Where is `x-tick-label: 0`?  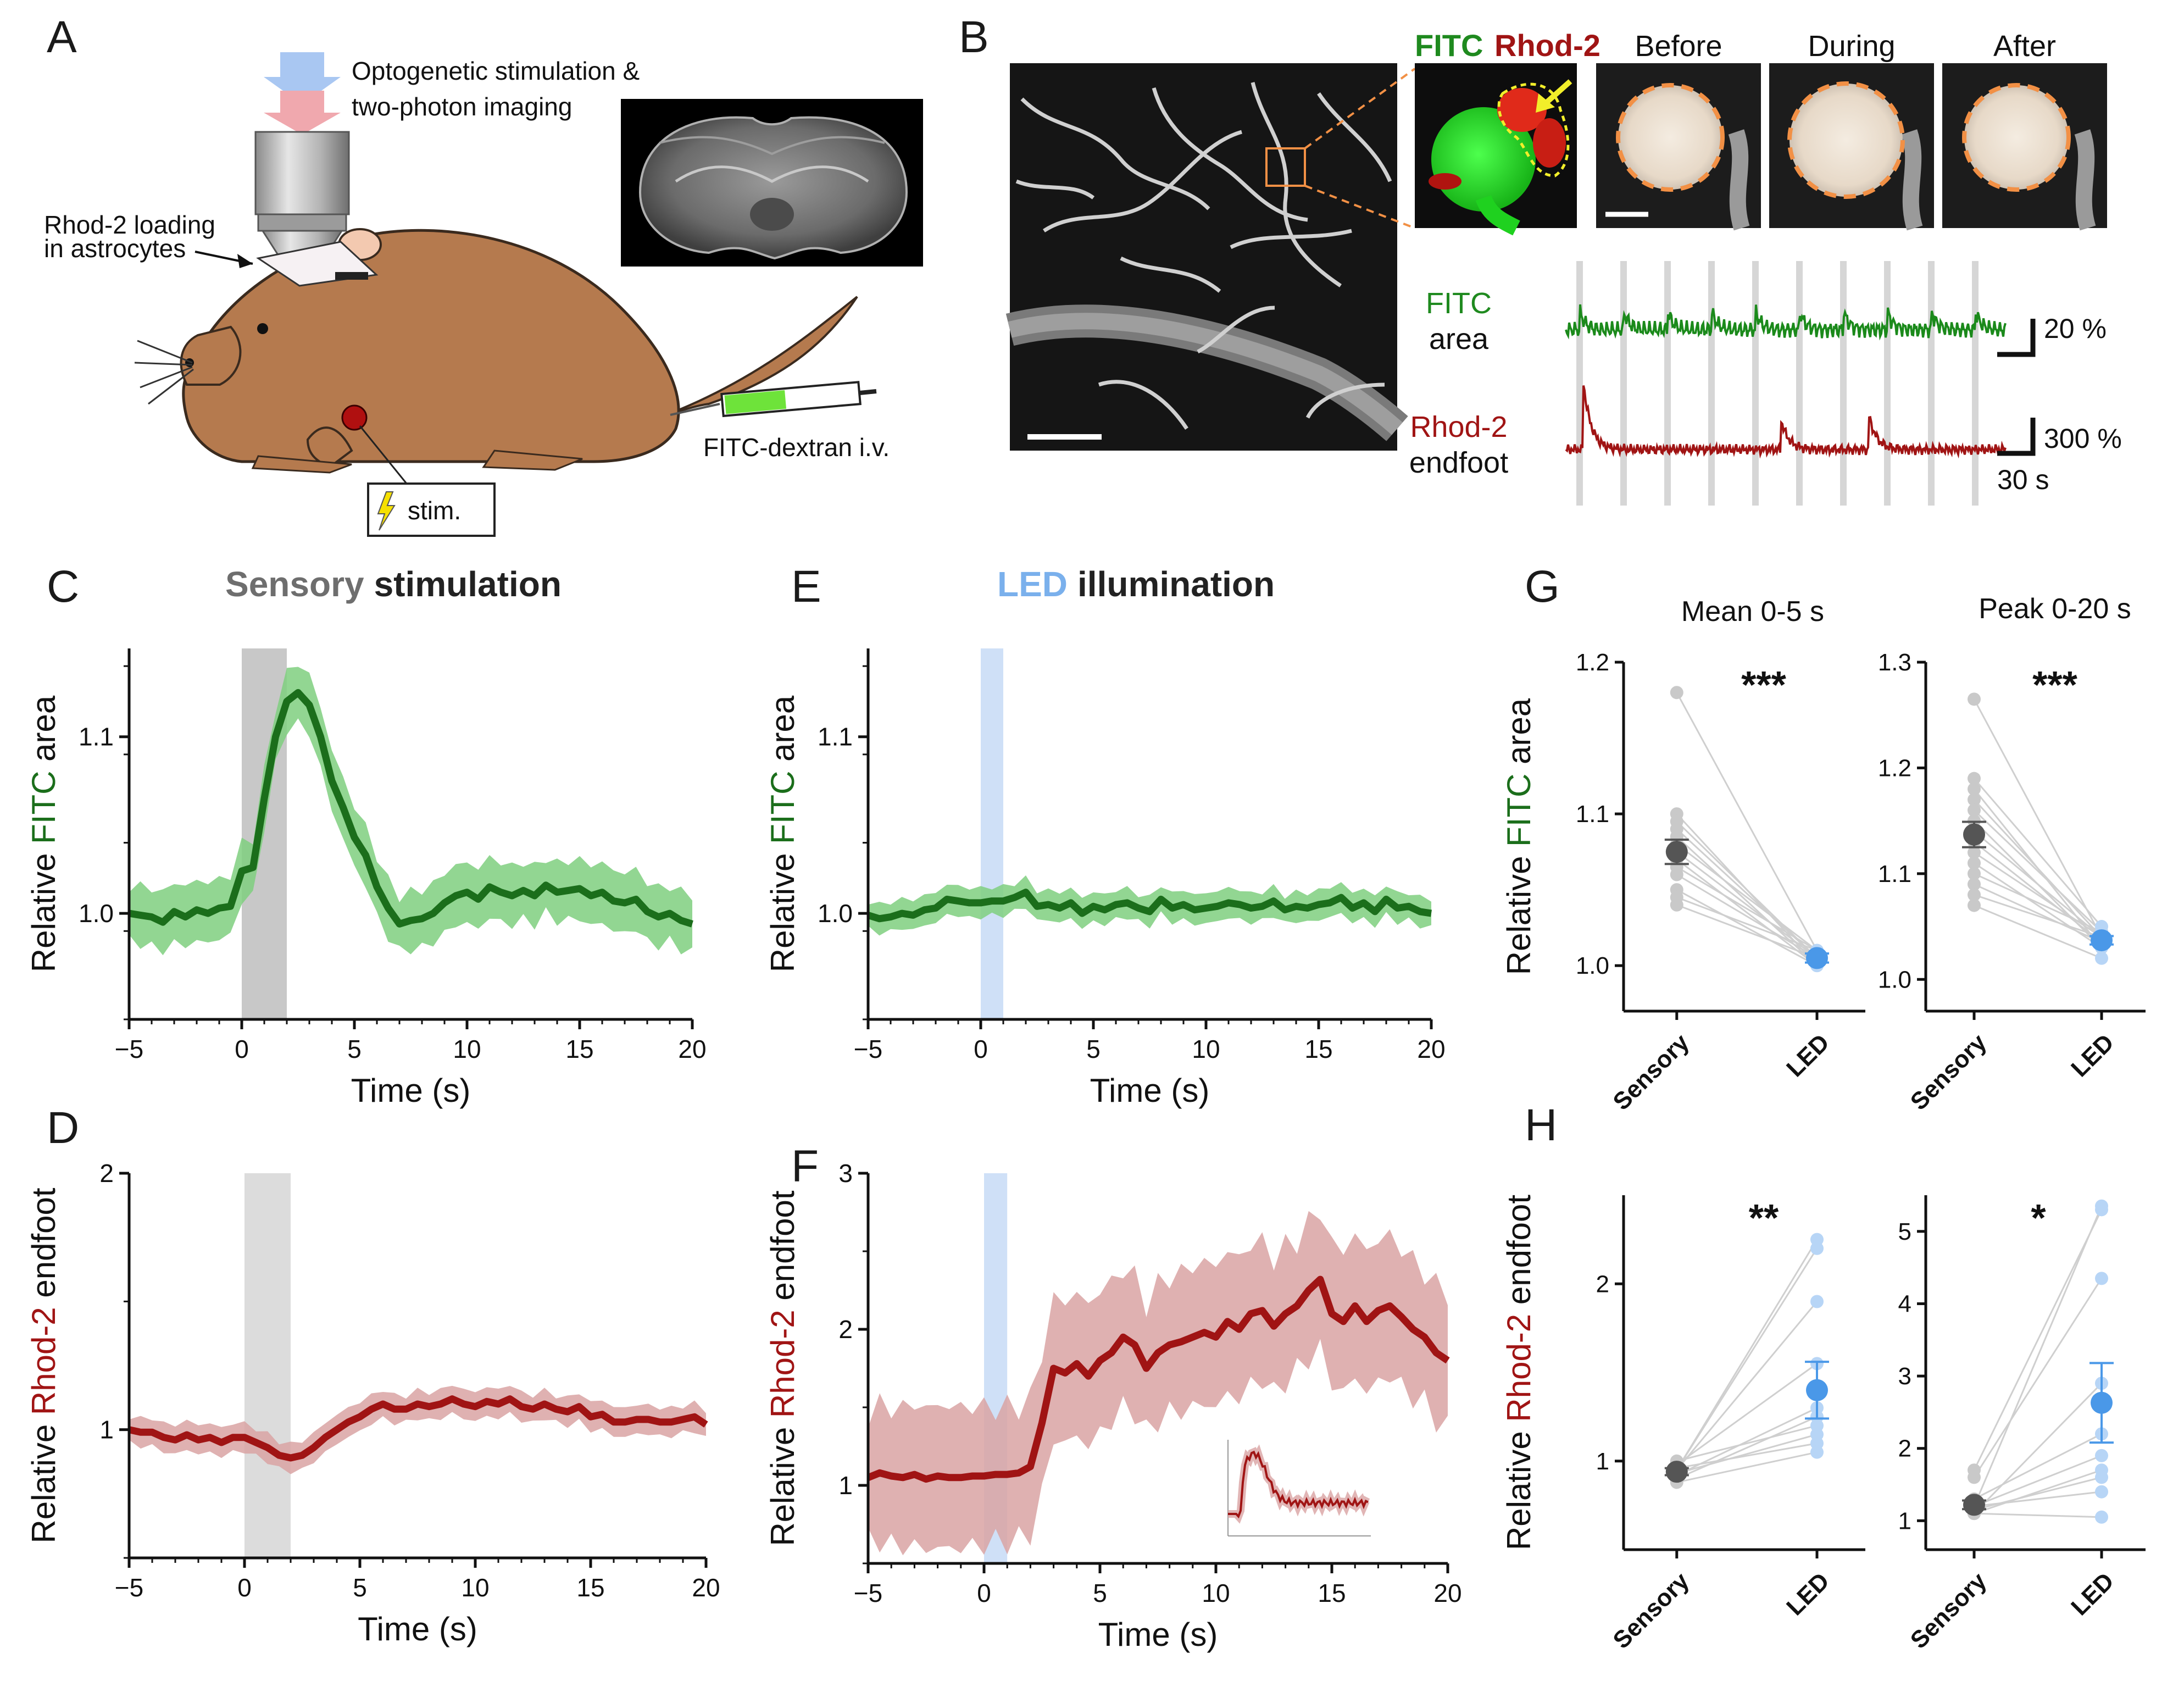 x-tick-label: 0 is located at coordinates (981, 1049).